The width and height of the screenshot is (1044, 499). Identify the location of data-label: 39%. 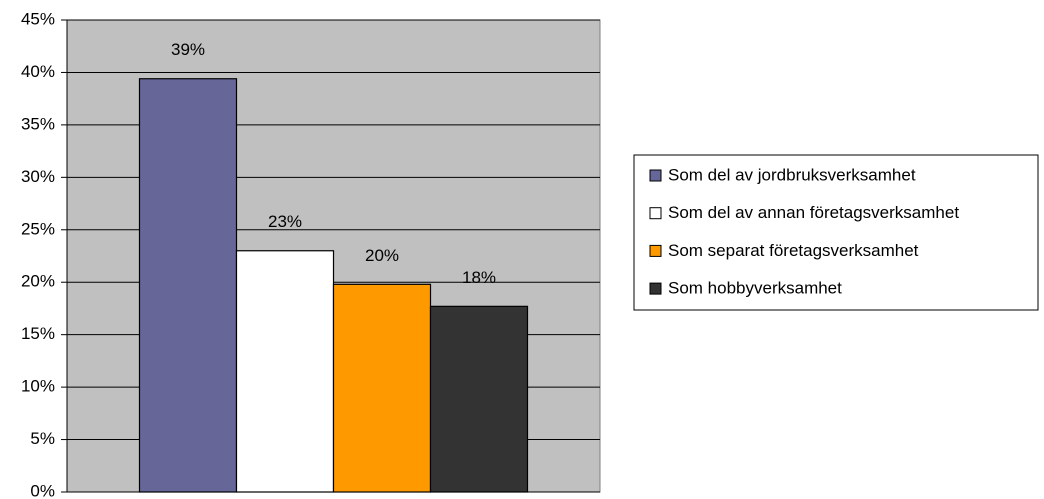
(188, 49).